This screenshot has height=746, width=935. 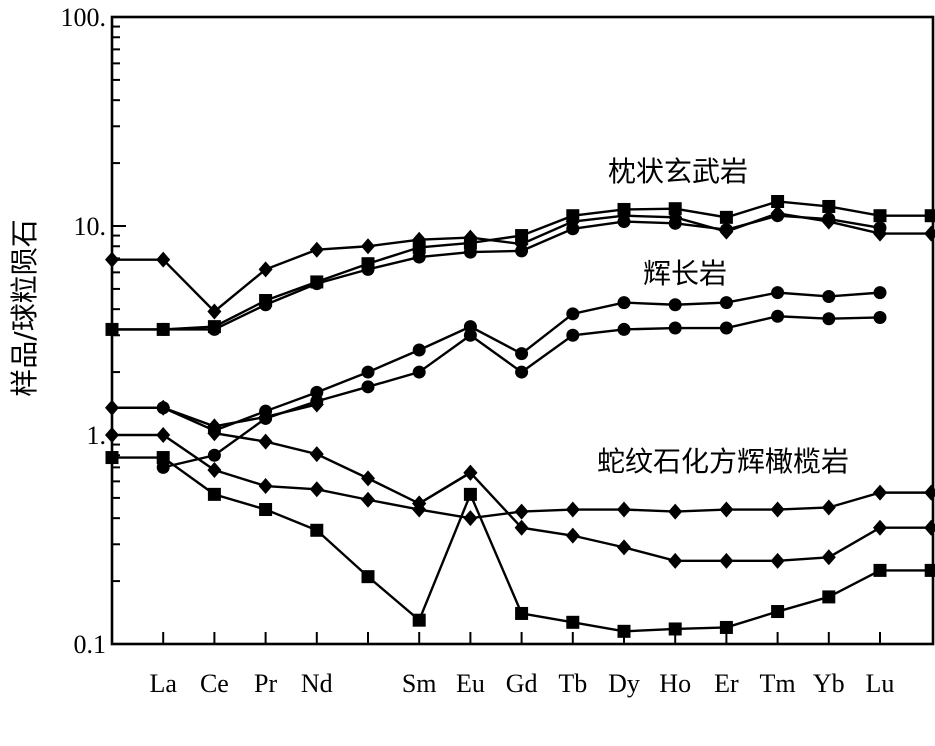 I want to click on x-tick-label: La, so click(x=163, y=683).